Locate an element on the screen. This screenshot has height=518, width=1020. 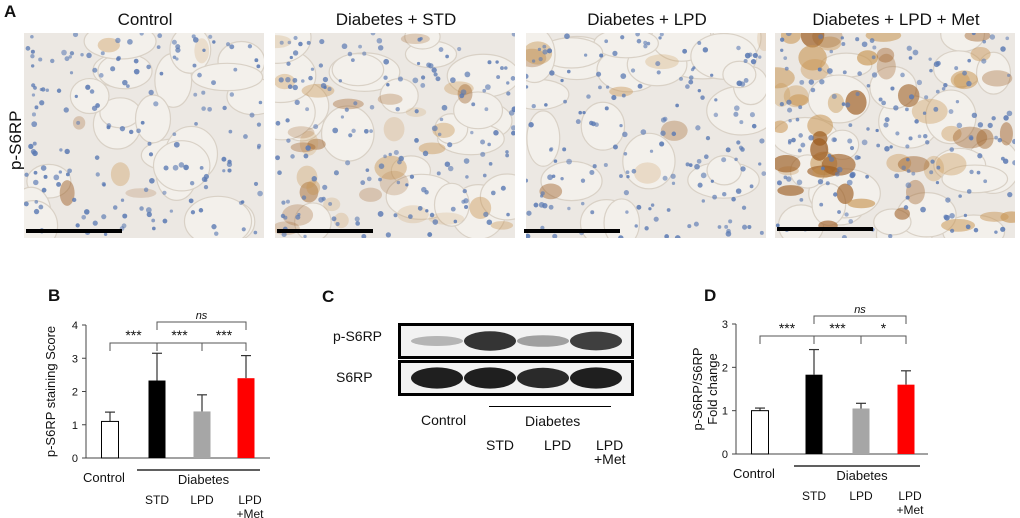
panel-a-letter: A is located at coordinates (10, 11).